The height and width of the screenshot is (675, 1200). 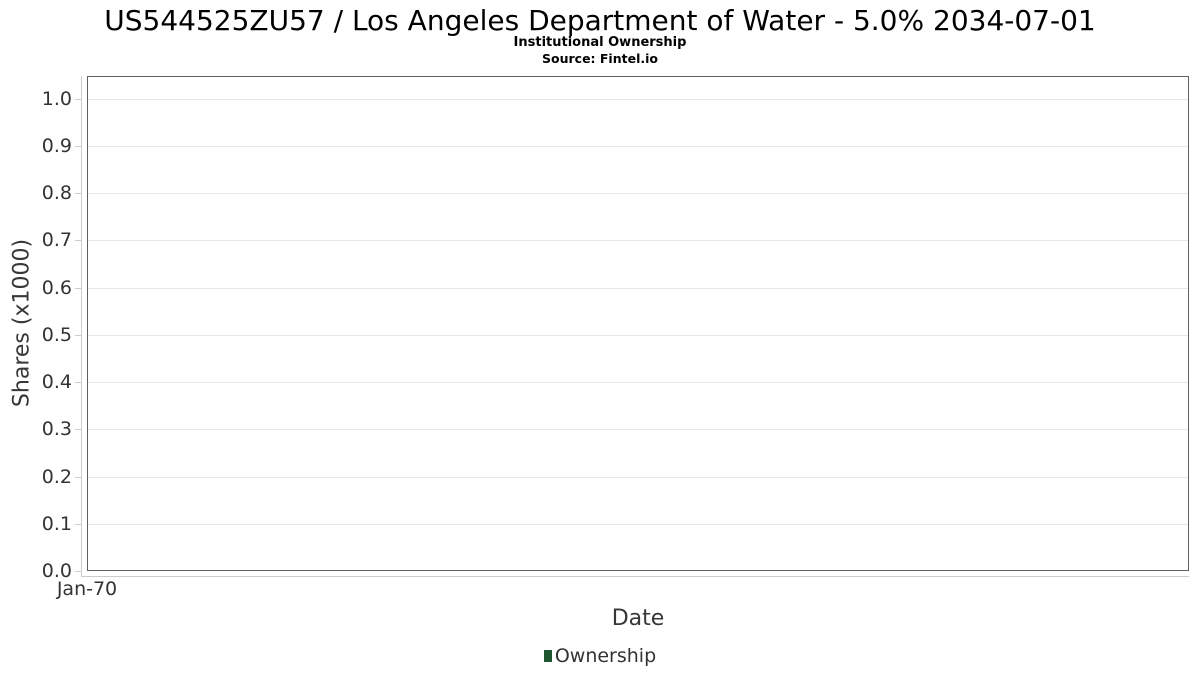 I want to click on chart-source: Source: Fintel.io, so click(x=600, y=58).